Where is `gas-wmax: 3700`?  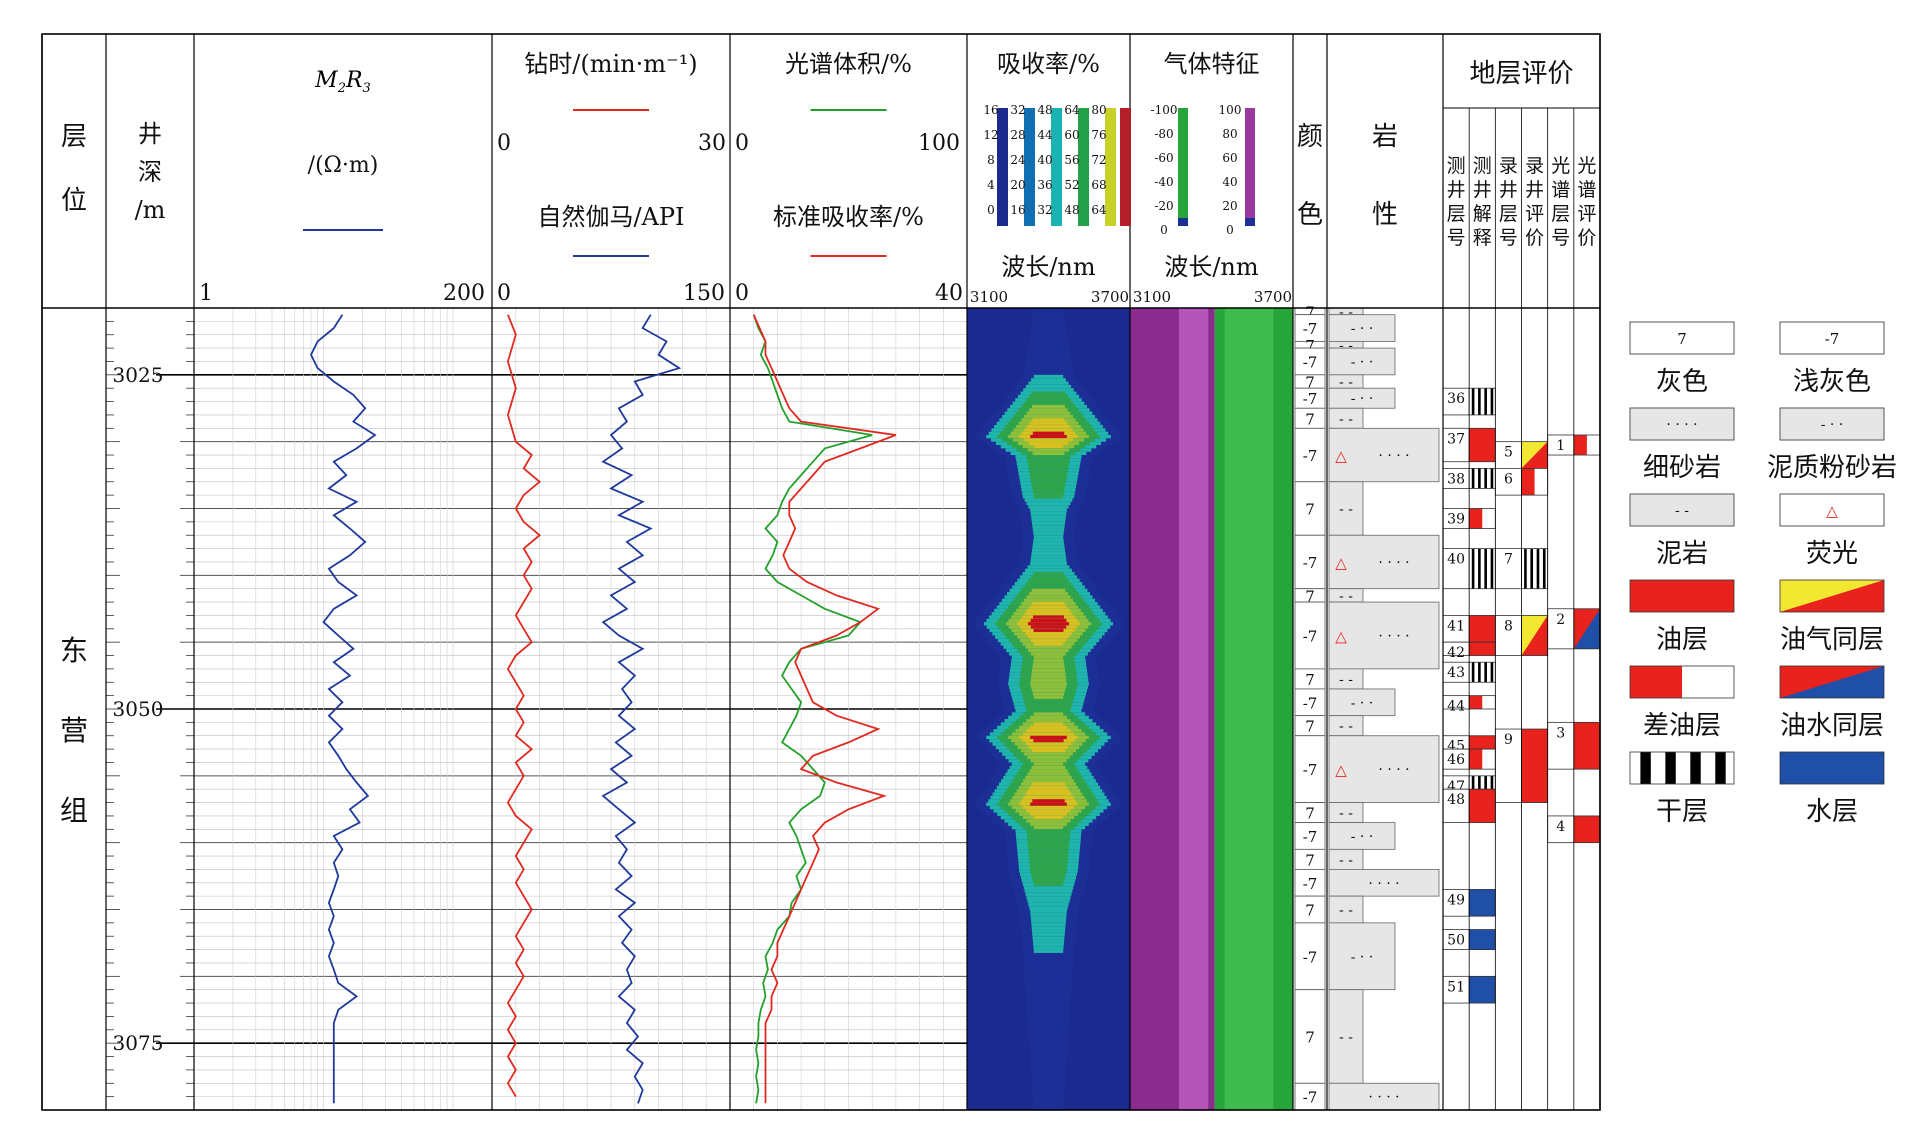
gas-wmax: 3700 is located at coordinates (1273, 297).